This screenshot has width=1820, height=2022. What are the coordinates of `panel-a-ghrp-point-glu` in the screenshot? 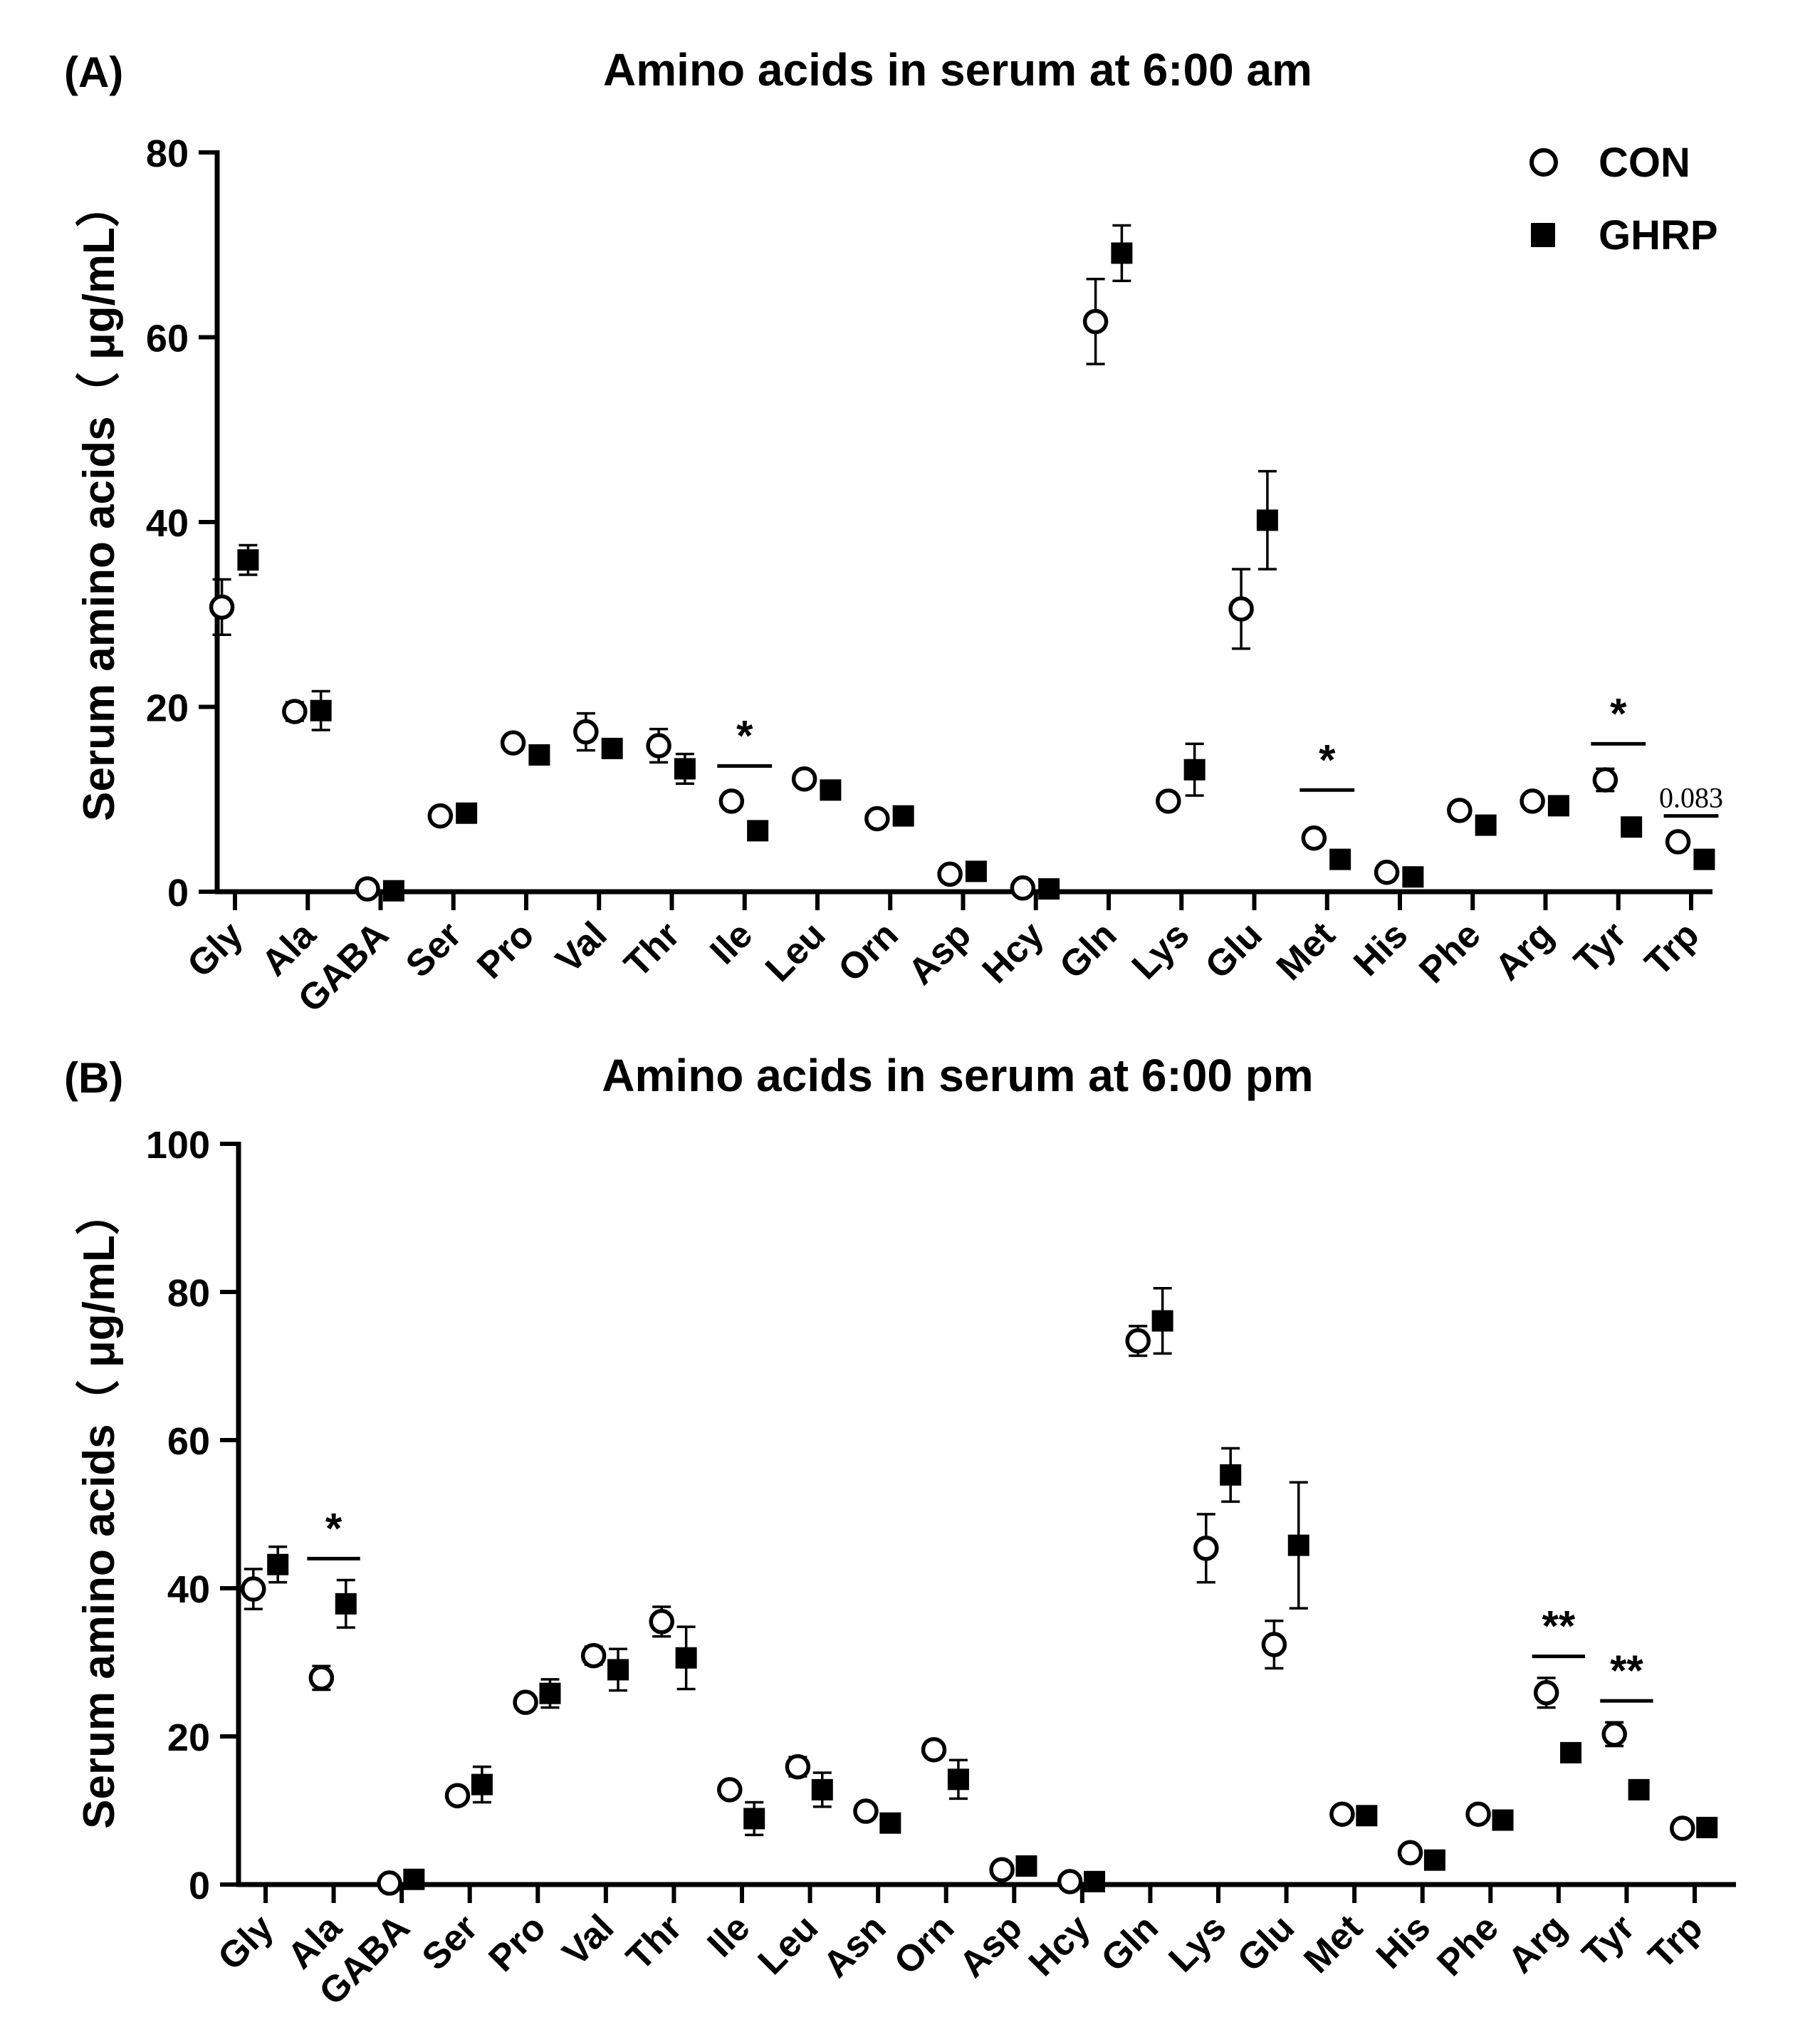 It's located at (1267, 520).